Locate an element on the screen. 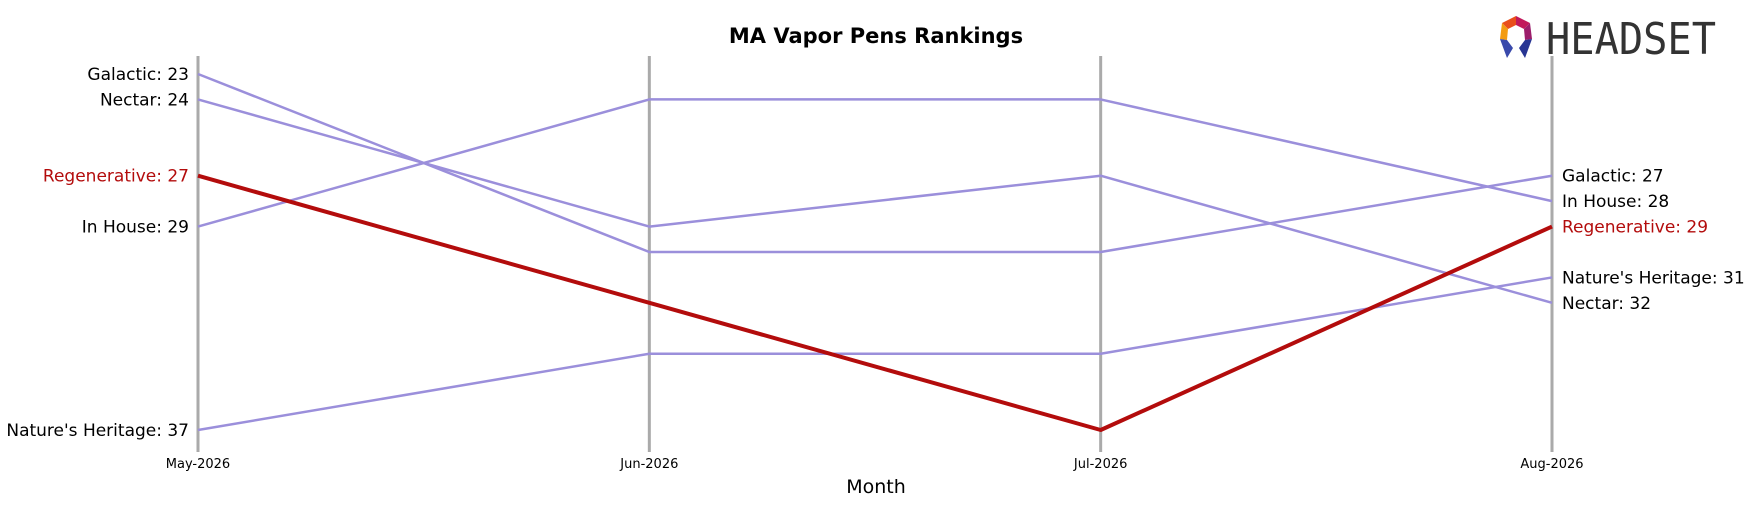 The width and height of the screenshot is (1751, 506). x-tick-labels: May-2026 Jun-2026 Jul-2026 Aug-2026 is located at coordinates (875, 464).